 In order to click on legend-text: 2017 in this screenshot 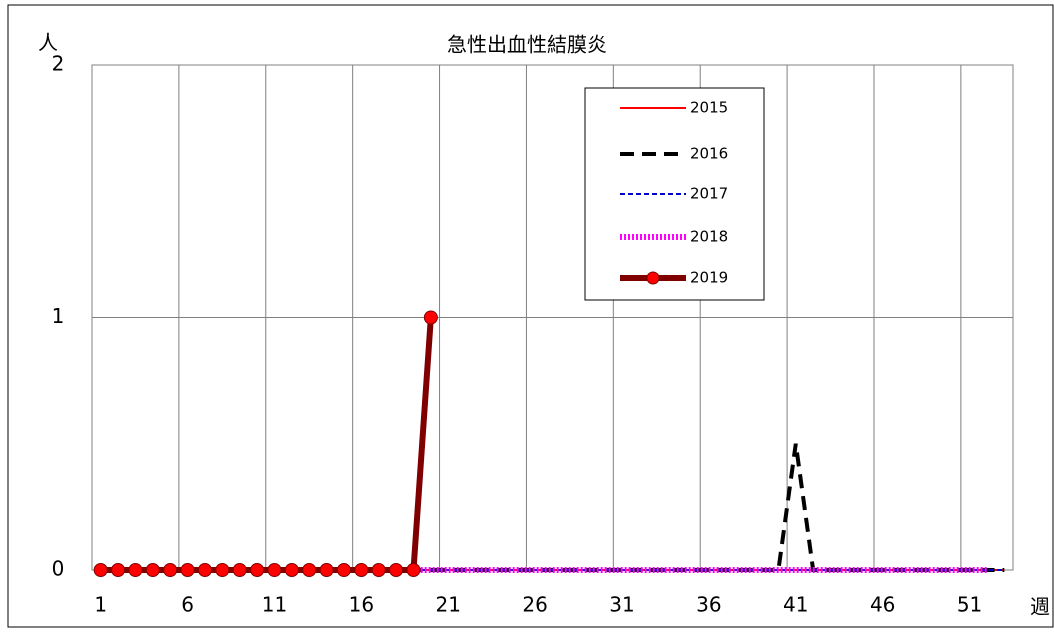, I will do `click(709, 194)`.